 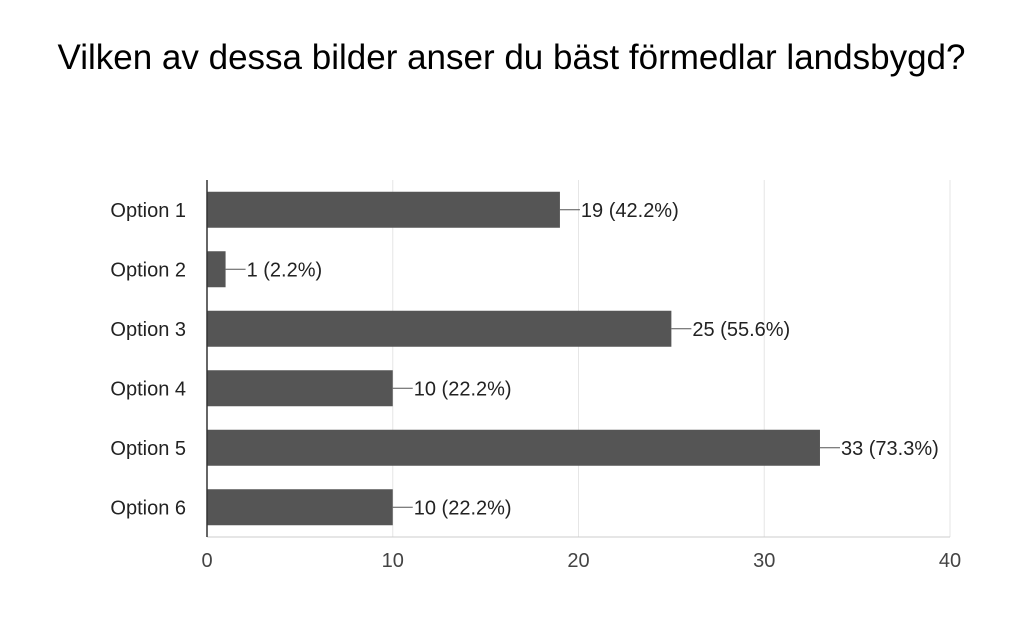 What do you see at coordinates (148, 389) in the screenshot?
I see `category-label: Option 4` at bounding box center [148, 389].